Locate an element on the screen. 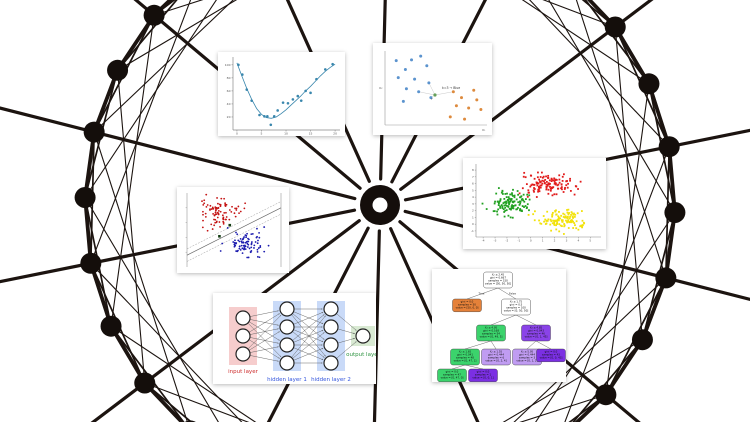 Image resolution: width=750 pixels, height=422 pixels. svg-text: X₂ ≤ 1.65 is located at coordinates (465, 351).